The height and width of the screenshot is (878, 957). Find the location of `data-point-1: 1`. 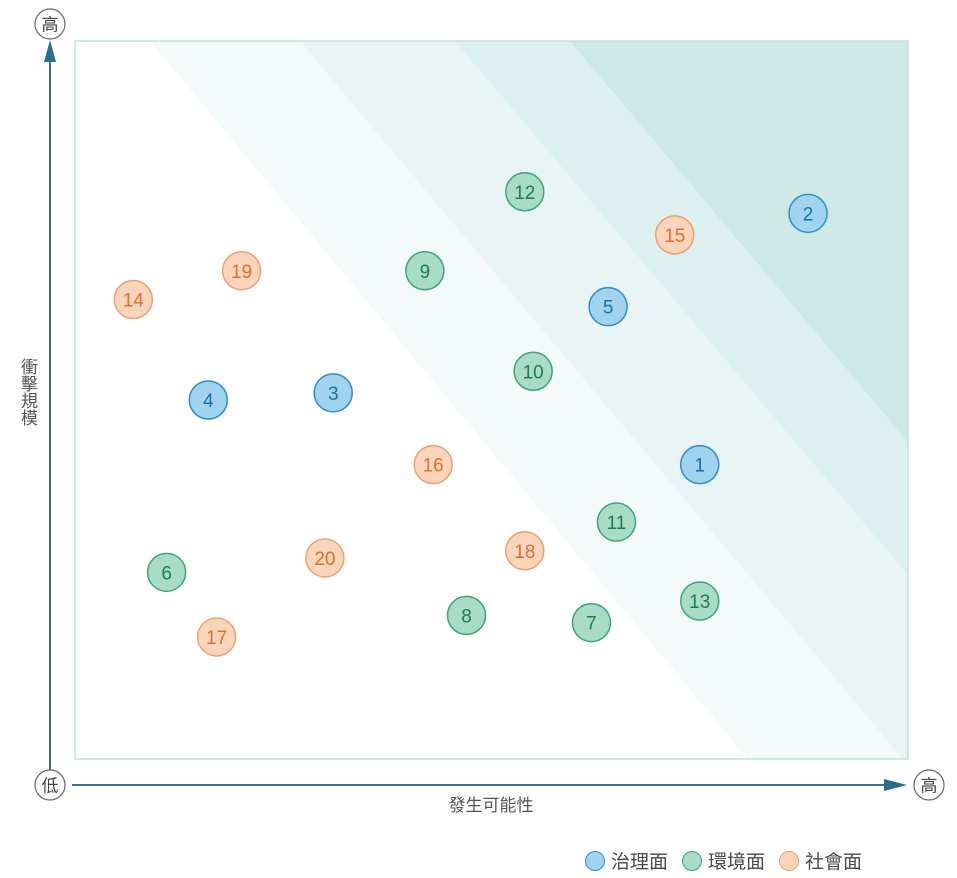

data-point-1: 1 is located at coordinates (700, 464).